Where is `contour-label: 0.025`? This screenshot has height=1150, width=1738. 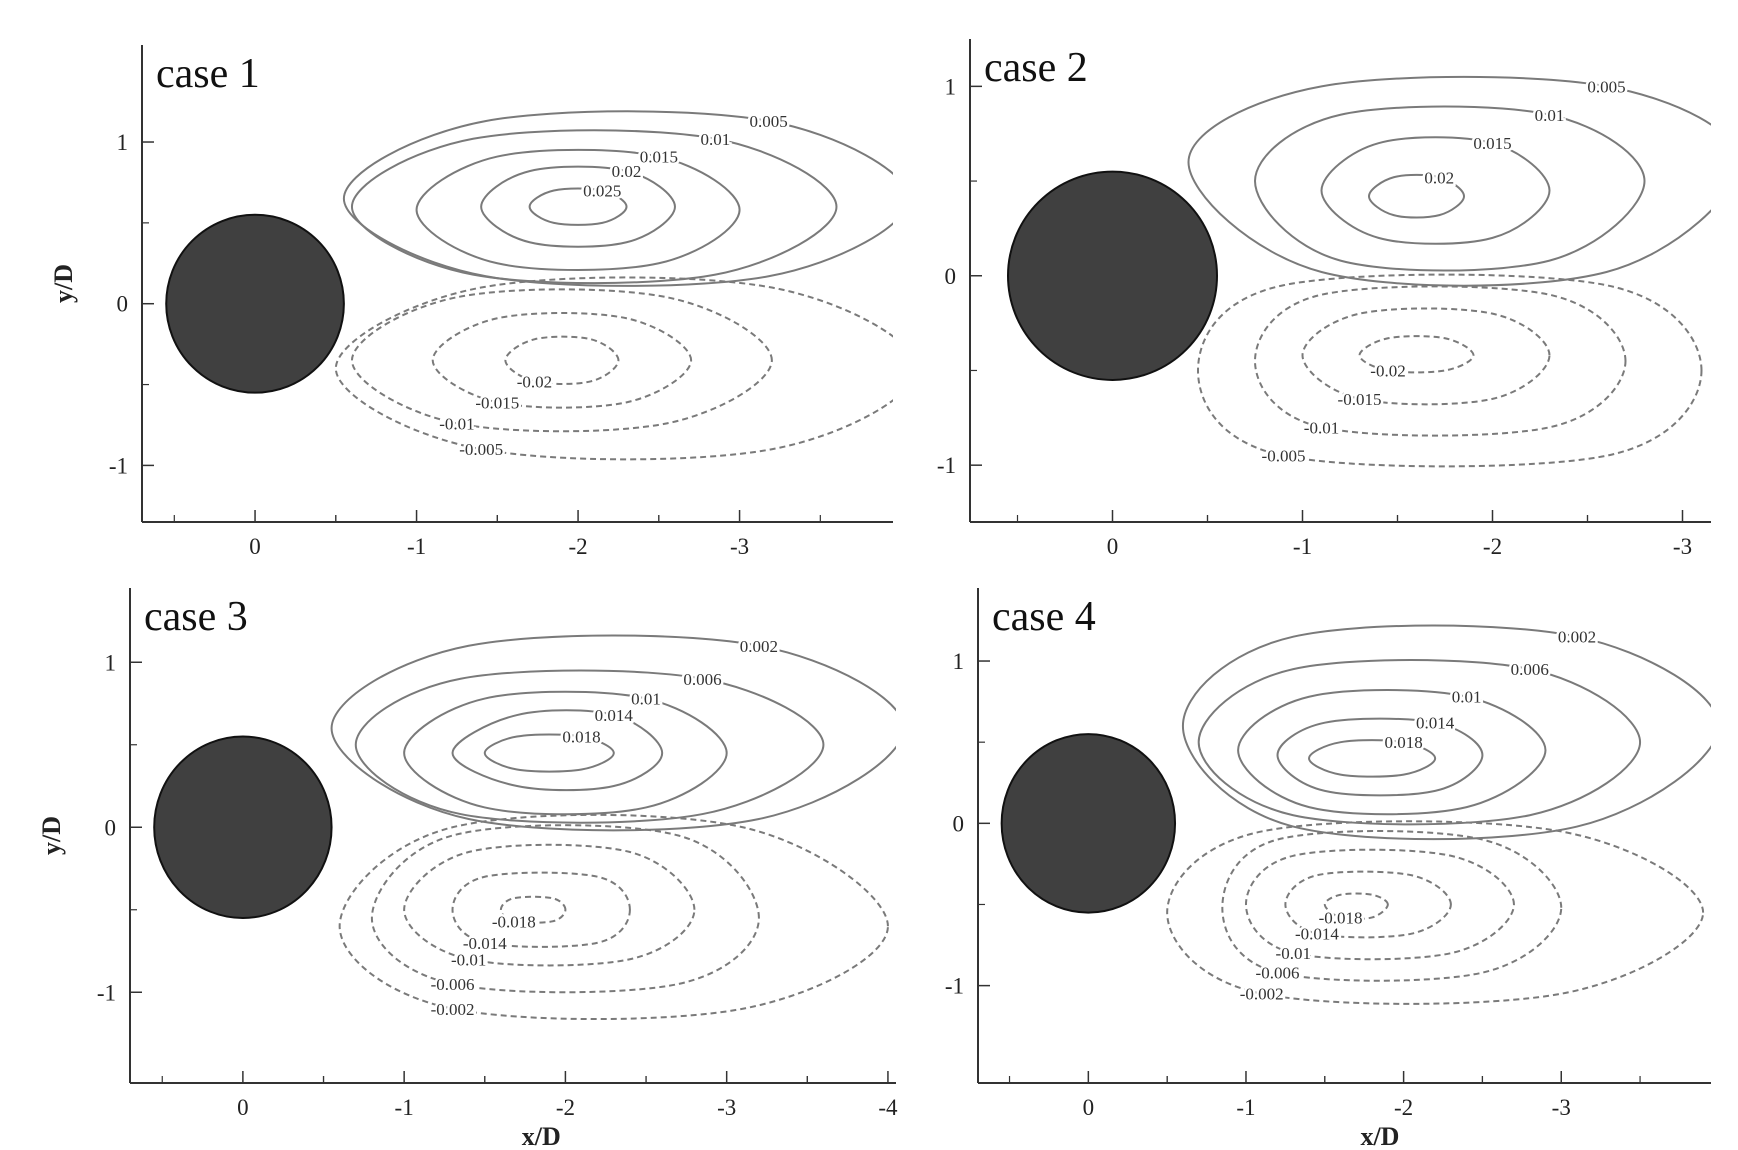
contour-label: 0.025 is located at coordinates (602, 191).